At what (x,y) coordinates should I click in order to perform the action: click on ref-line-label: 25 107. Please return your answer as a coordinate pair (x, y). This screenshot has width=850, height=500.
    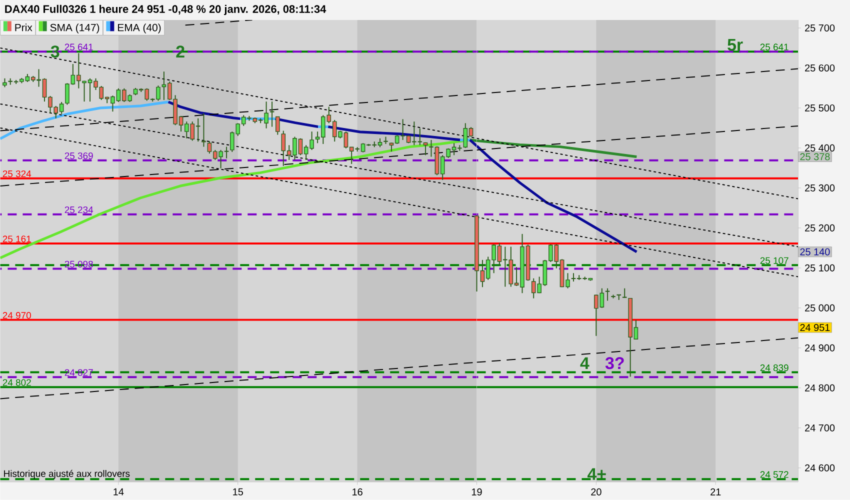
    Looking at the image, I should click on (774, 260).